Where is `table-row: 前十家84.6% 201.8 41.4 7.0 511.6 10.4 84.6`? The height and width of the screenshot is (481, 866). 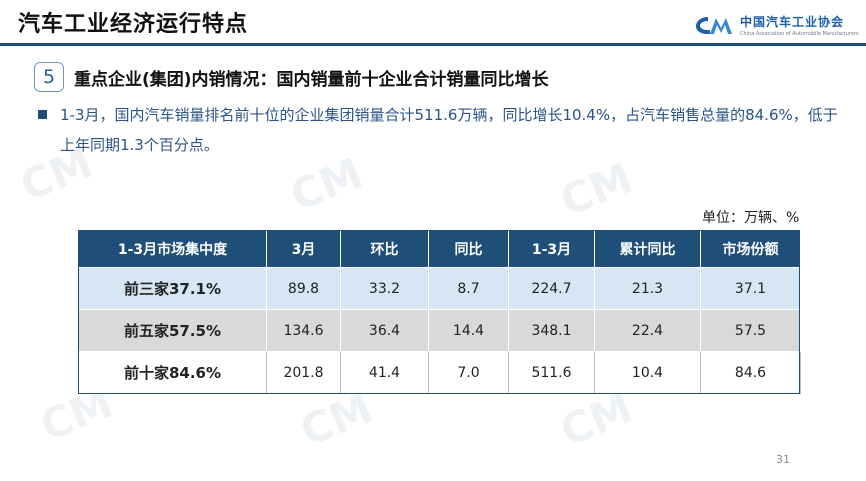
table-row: 前十家84.6% 201.8 41.4 7.0 511.6 10.4 84.6 is located at coordinates (439, 372).